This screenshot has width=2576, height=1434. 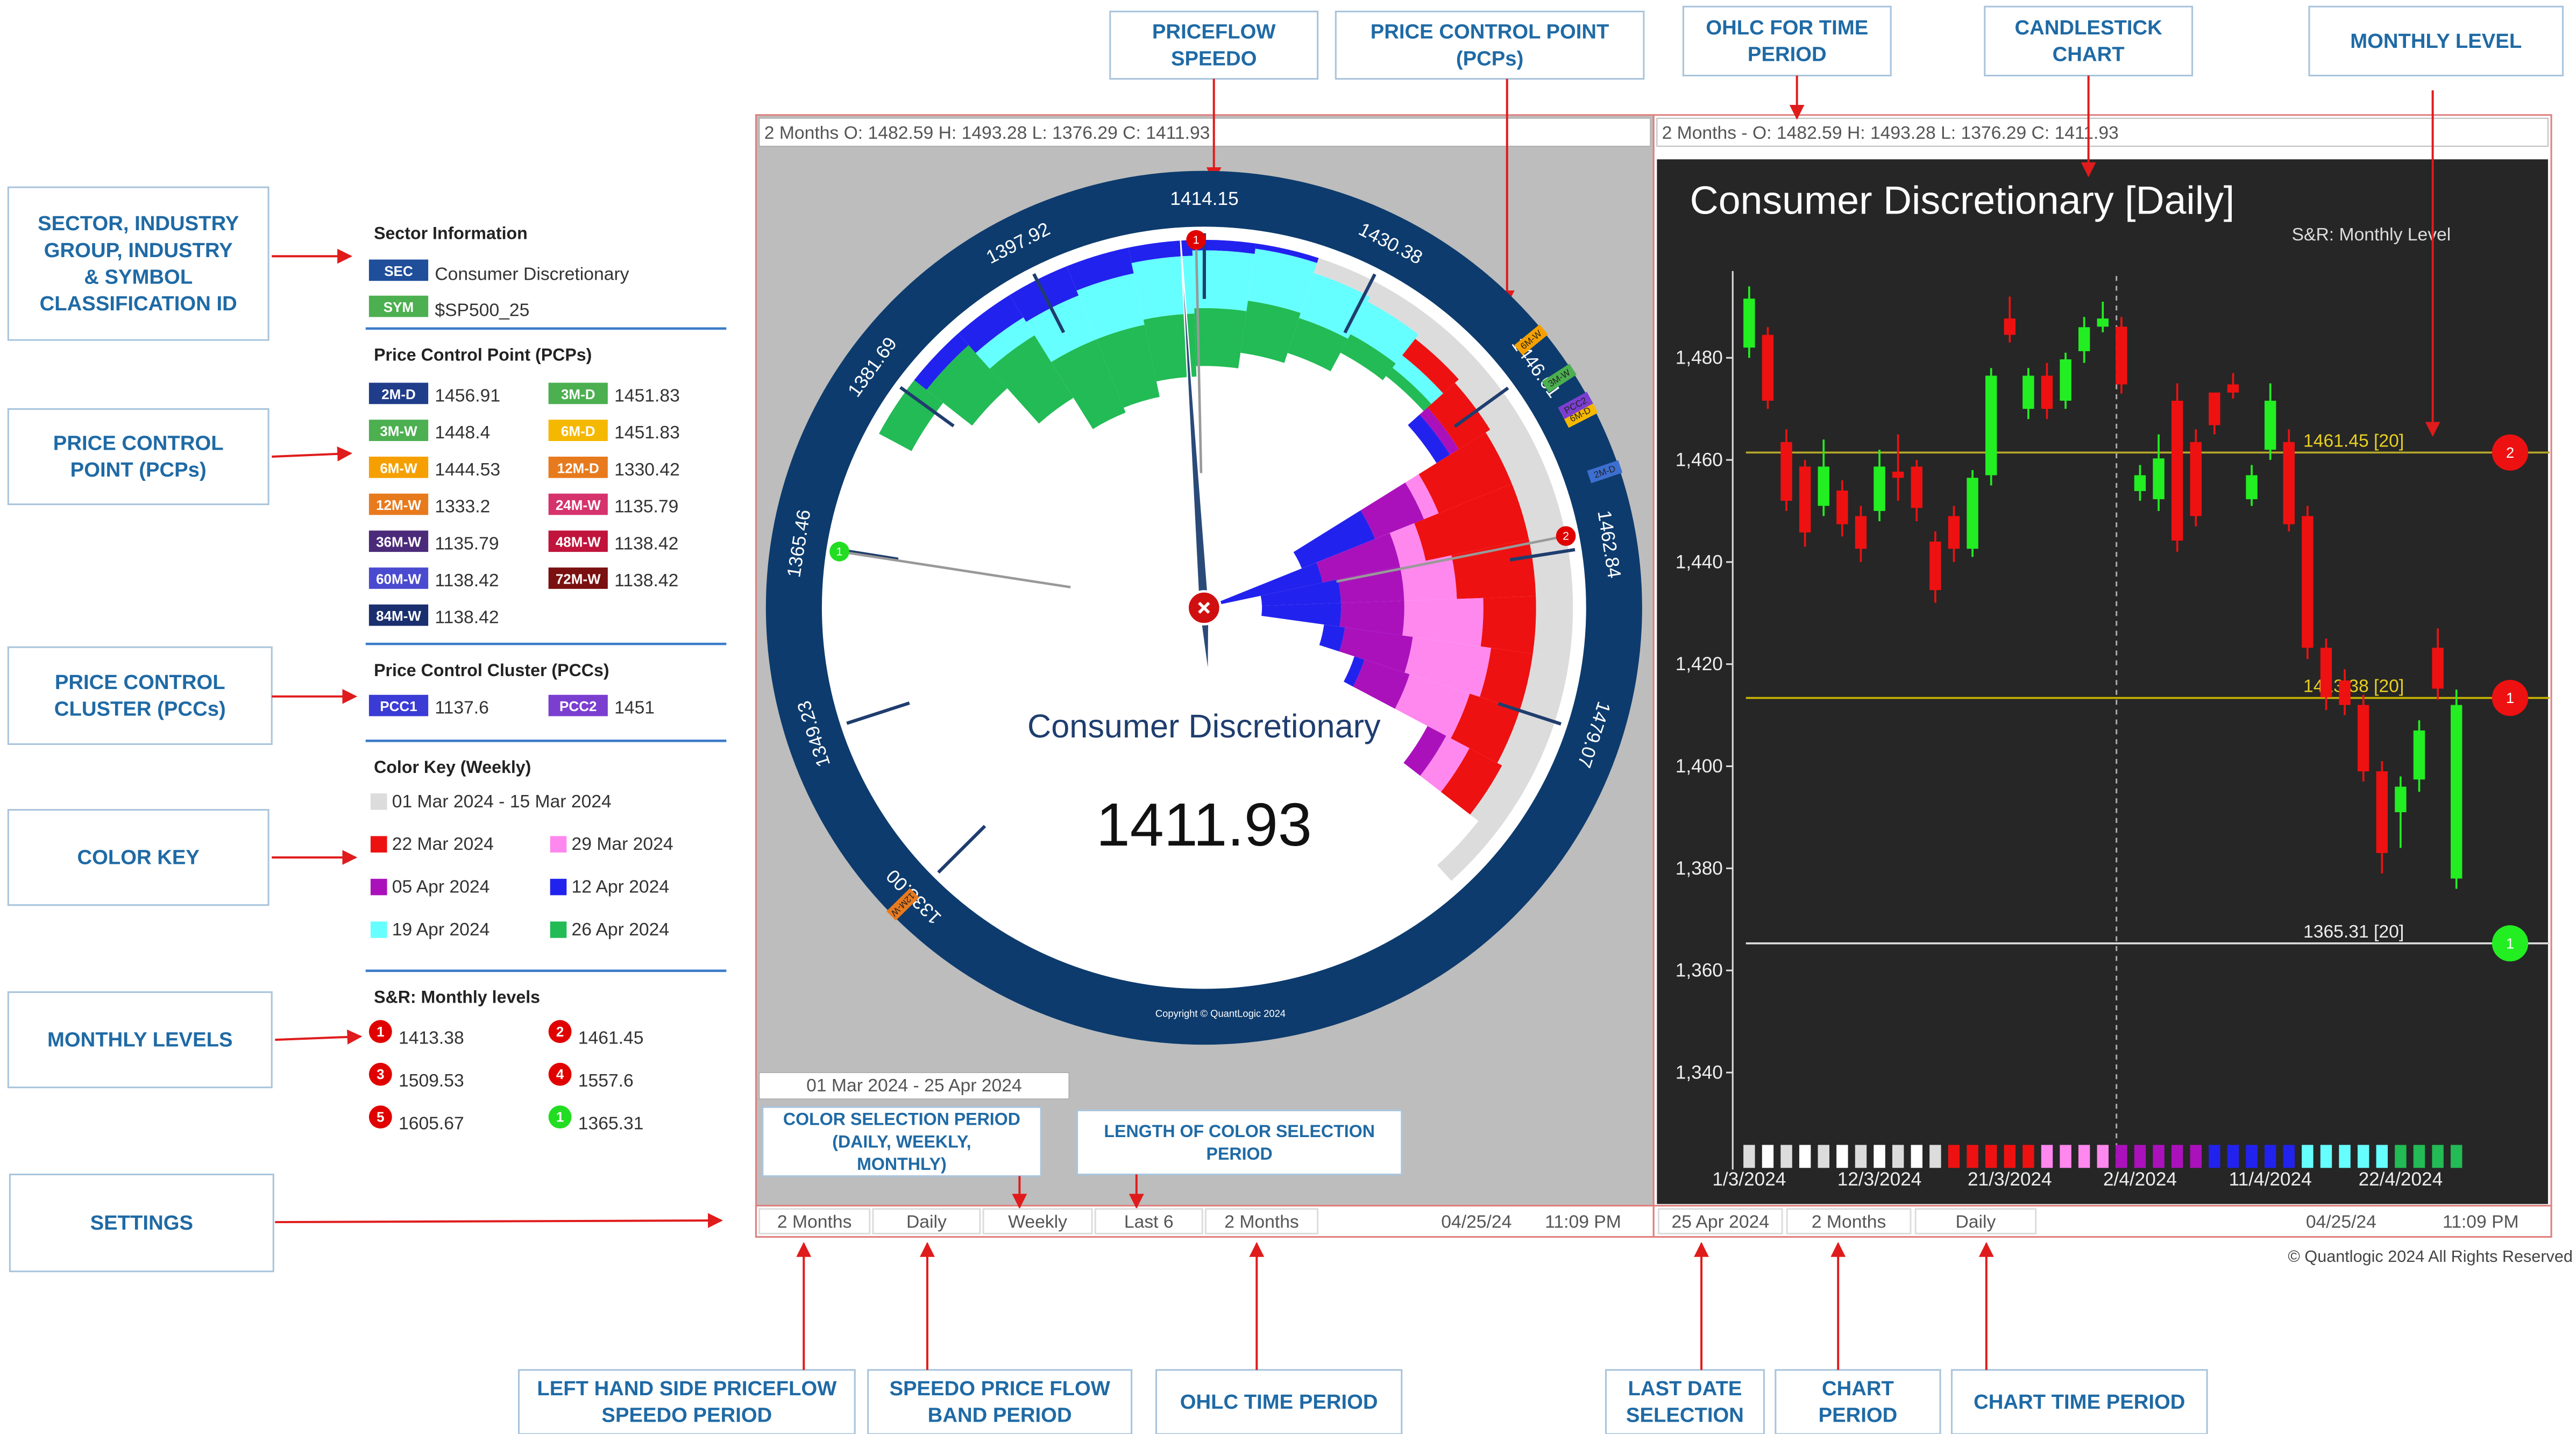 What do you see at coordinates (606, 1081) in the screenshot?
I see `sr-value: 1557.6` at bounding box center [606, 1081].